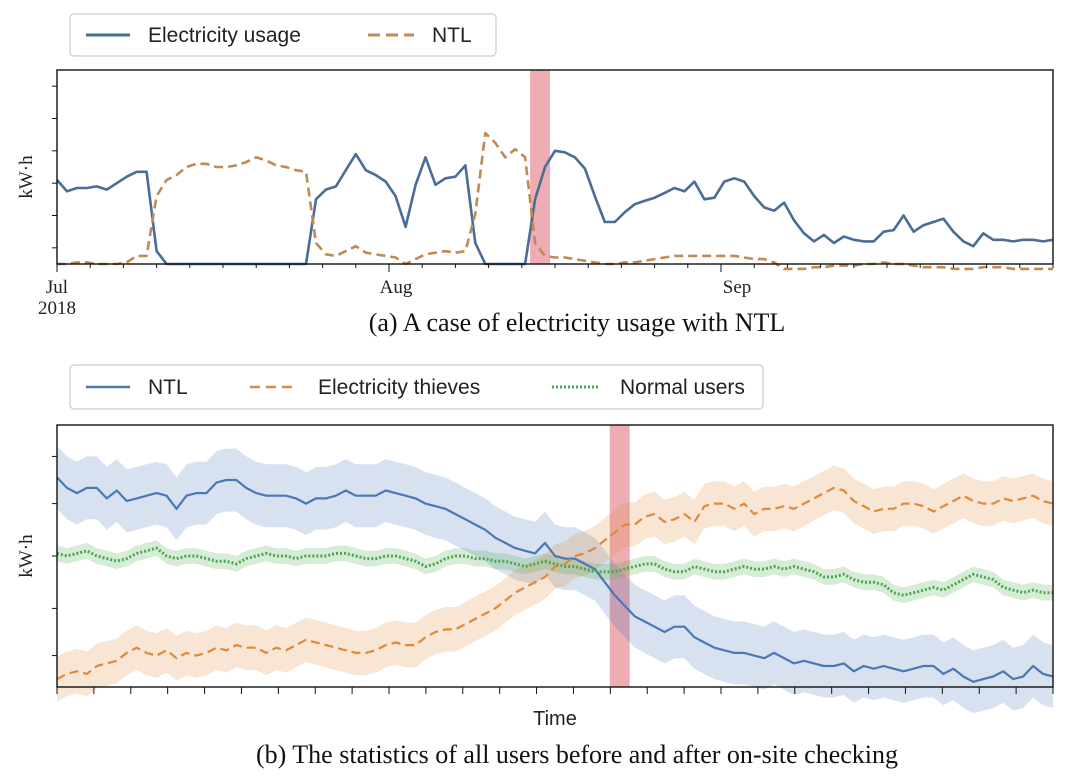  Describe the element at coordinates (682, 387) in the screenshot. I see `legend-b-label-normal: Normal users` at that location.